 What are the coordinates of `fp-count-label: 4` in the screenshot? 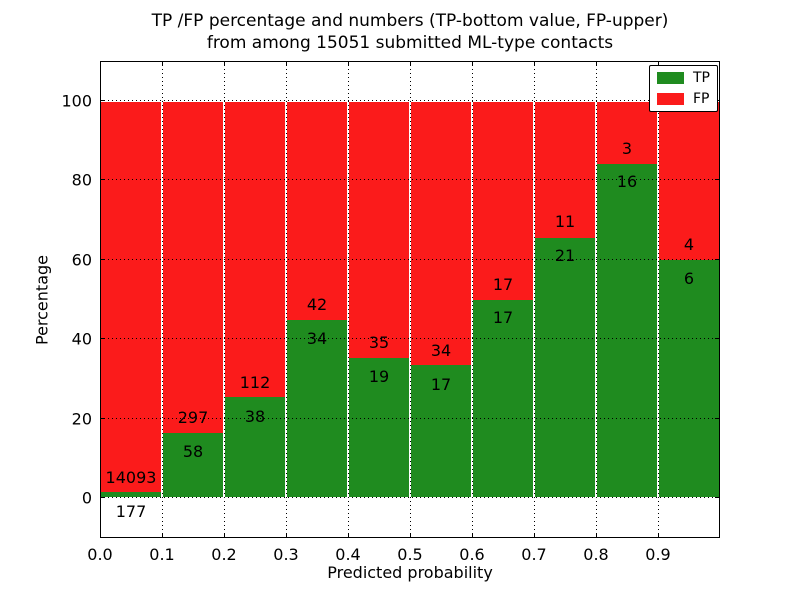 It's located at (689, 244).